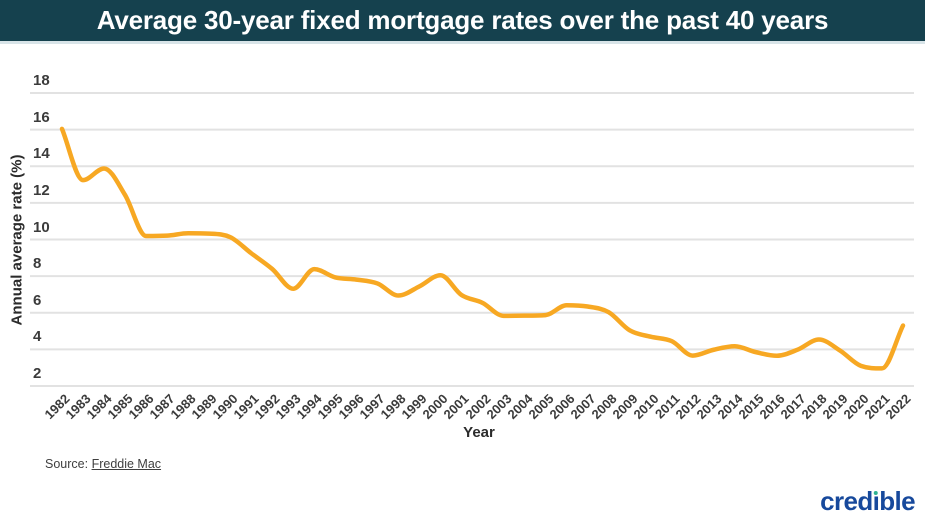 This screenshot has width=931, height=523. What do you see at coordinates (68, 464) in the screenshot?
I see `source-prefix-label: Source:` at bounding box center [68, 464].